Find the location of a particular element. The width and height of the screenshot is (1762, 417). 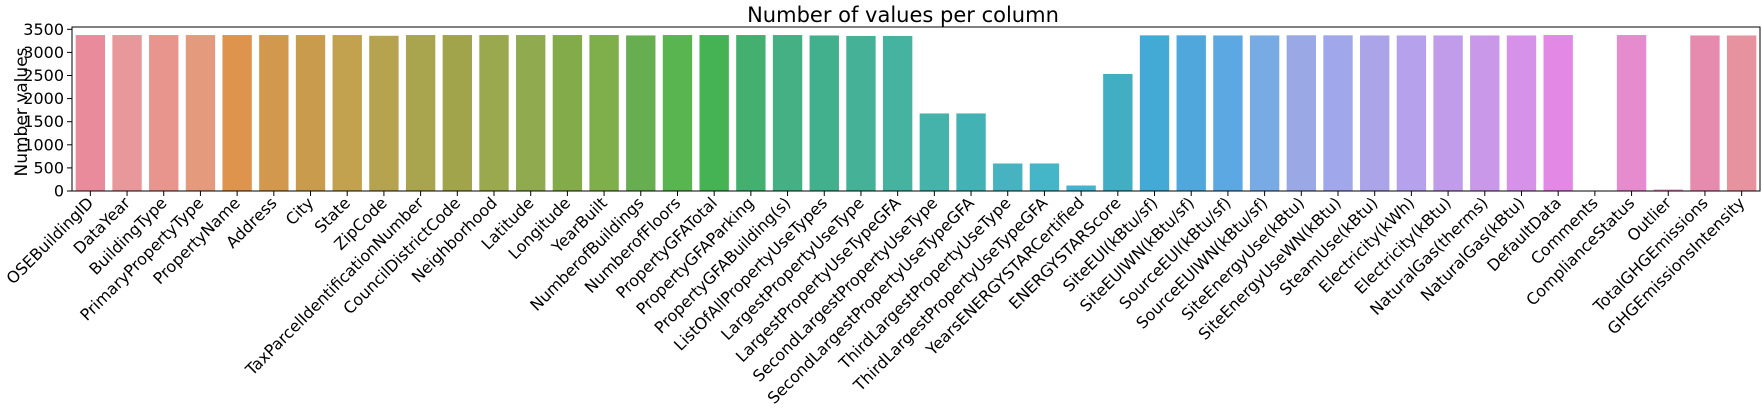

bar-GHGEmissionsIntensity is located at coordinates (1741, 113).